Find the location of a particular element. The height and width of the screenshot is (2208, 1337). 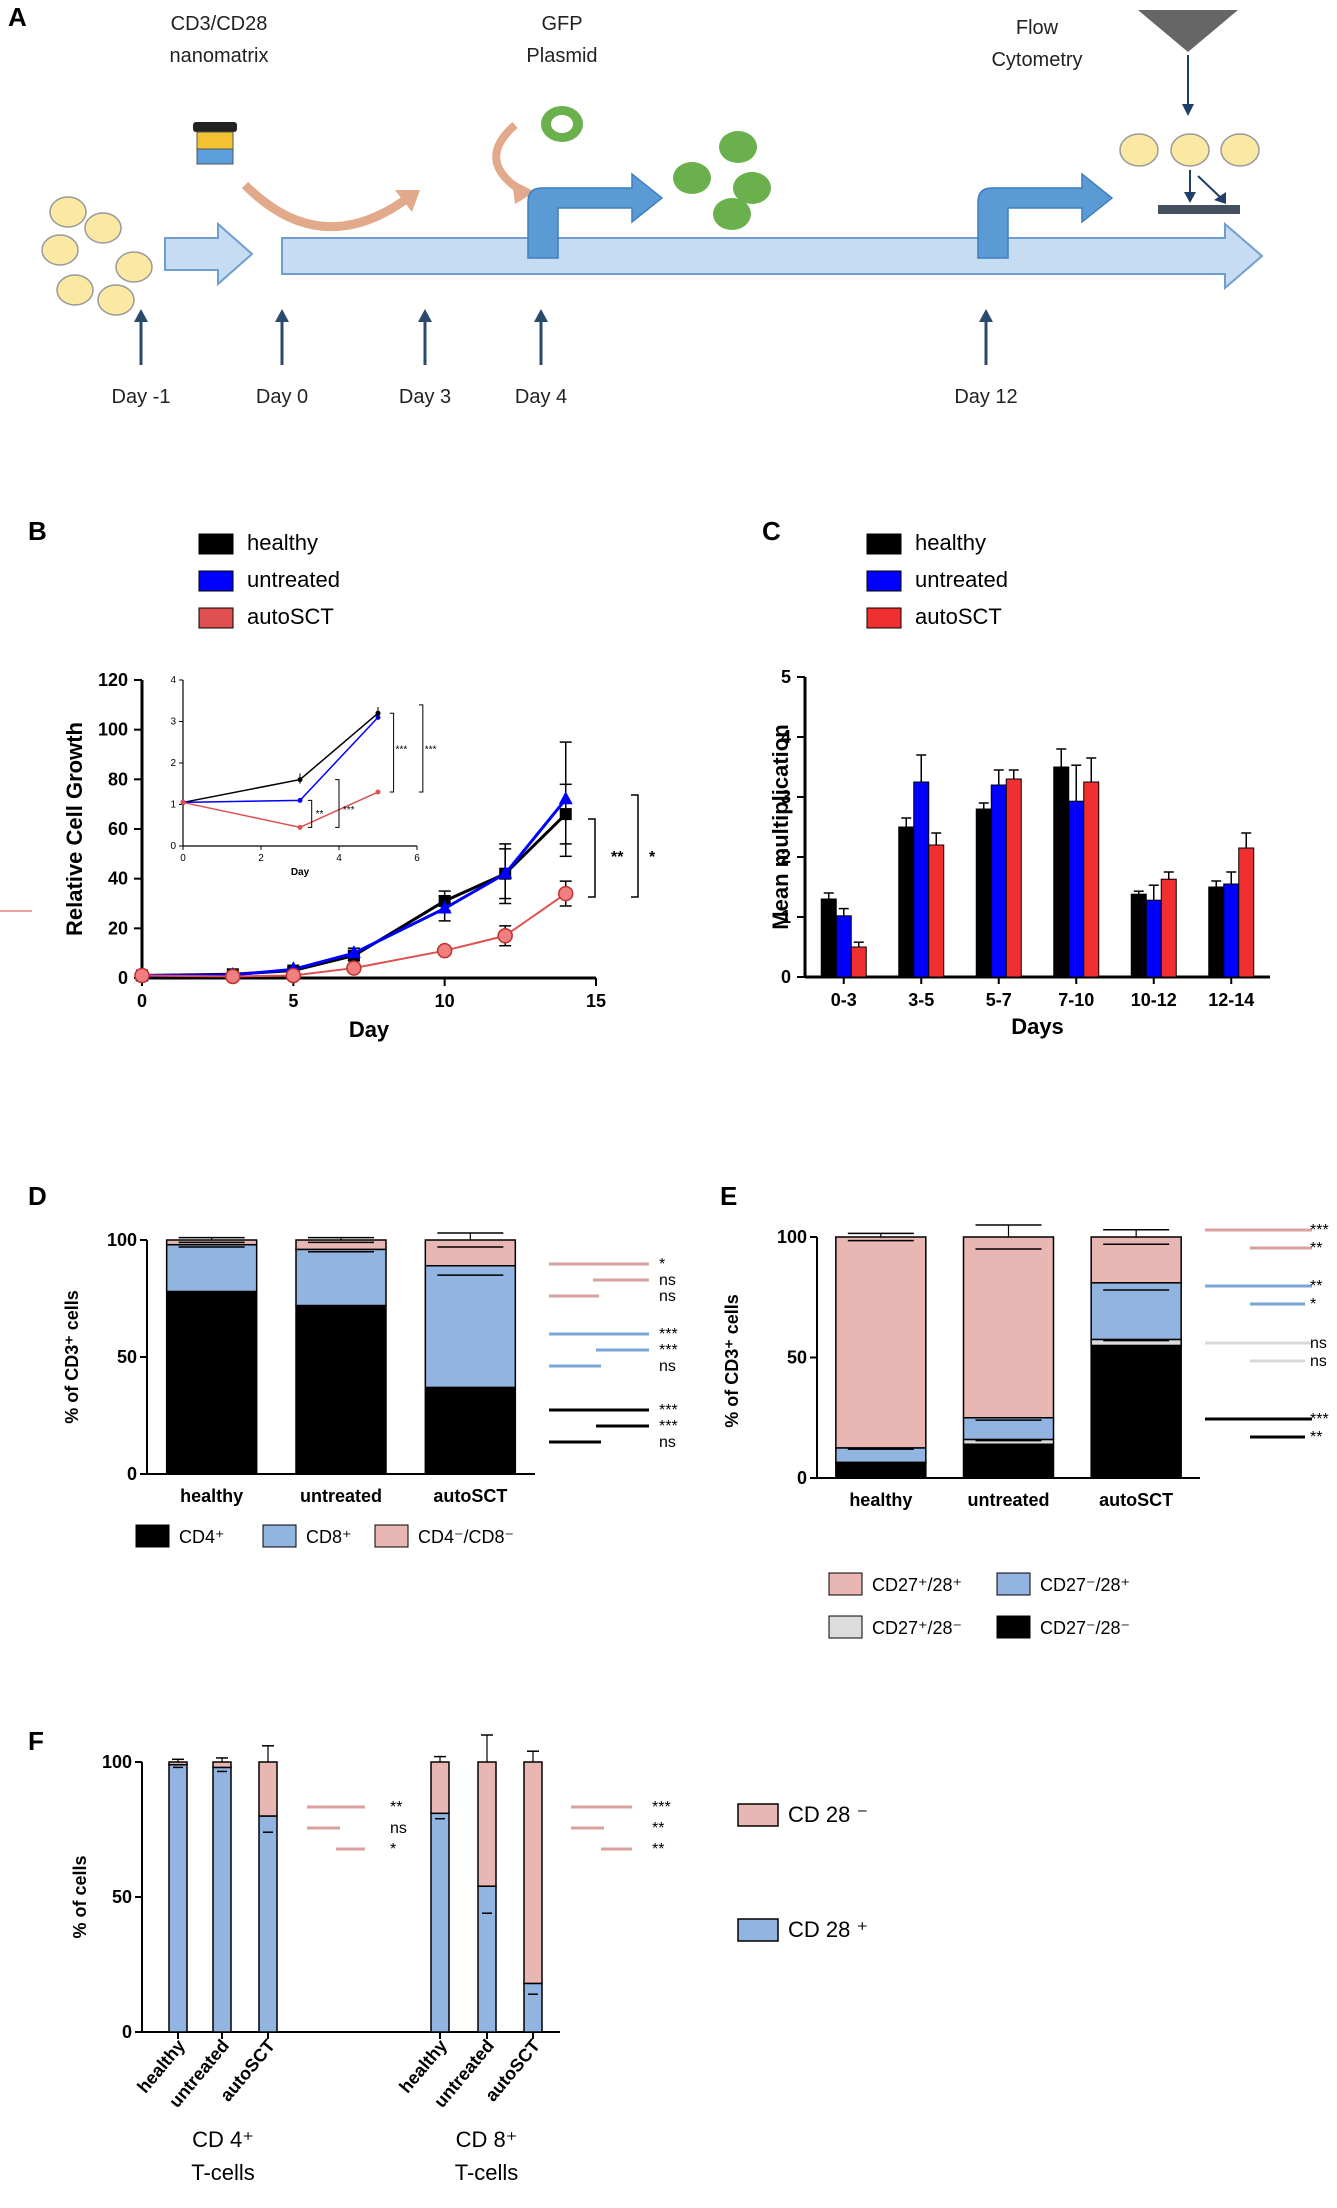

inset-x-tick-label: 0 is located at coordinates (183, 858).